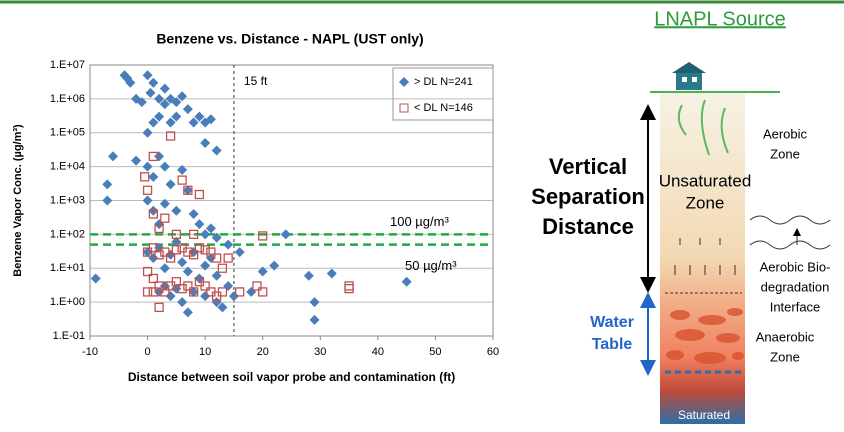  I want to click on y-tick-label: 1.E-01, so click(69, 336).